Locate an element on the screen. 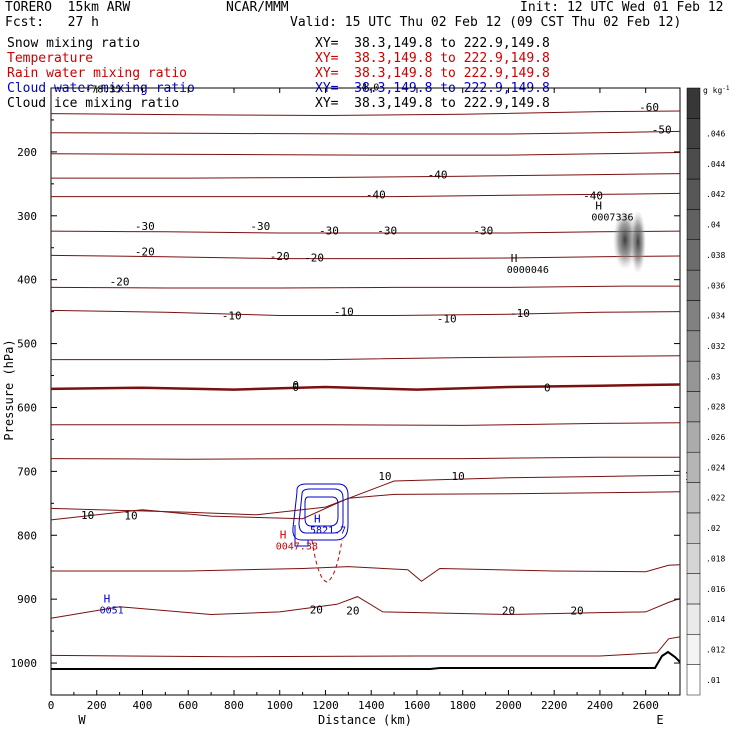  y-tick-label: 200 is located at coordinates (27, 152).